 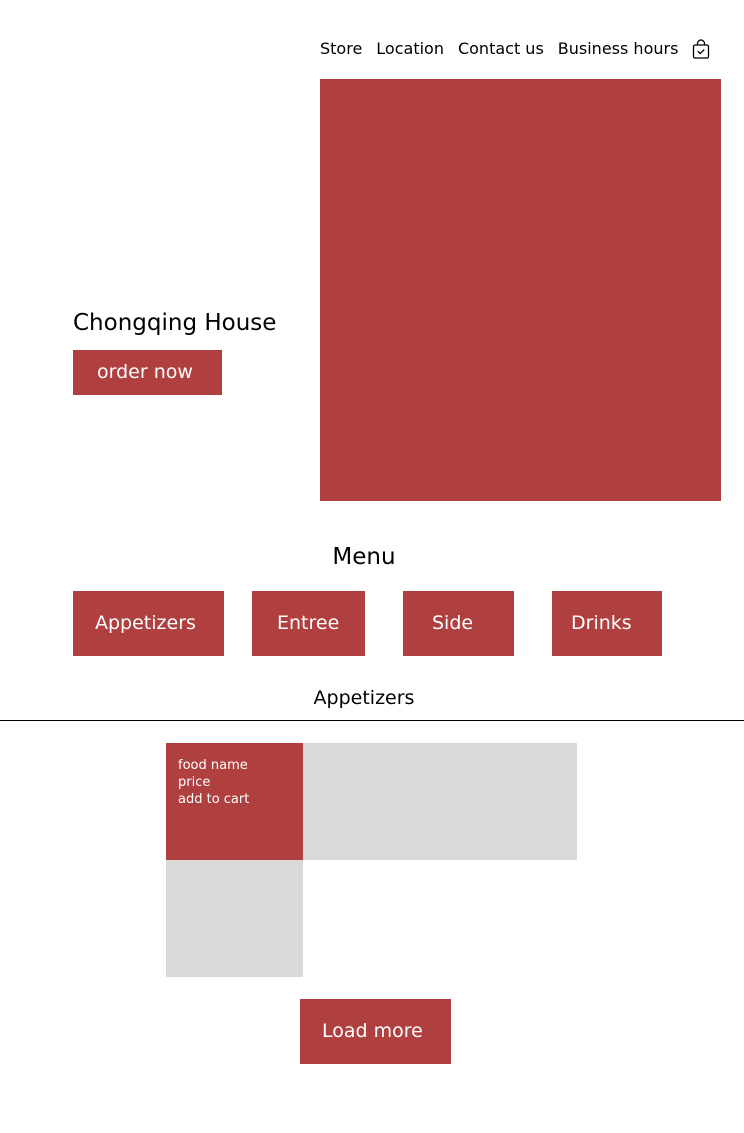 What do you see at coordinates (147, 372) in the screenshot?
I see `order-now-button: order now` at bounding box center [147, 372].